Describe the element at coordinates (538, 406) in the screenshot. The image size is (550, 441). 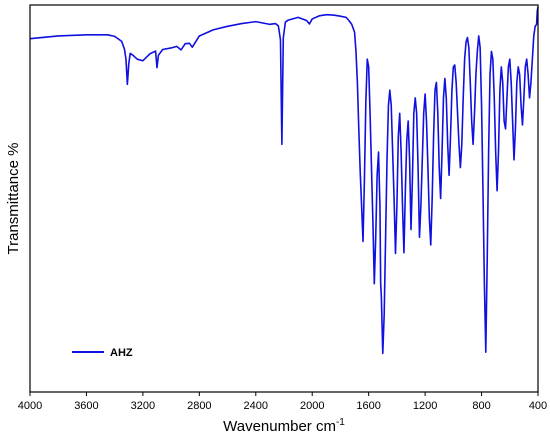
I see `x-tick-label: 400` at that location.